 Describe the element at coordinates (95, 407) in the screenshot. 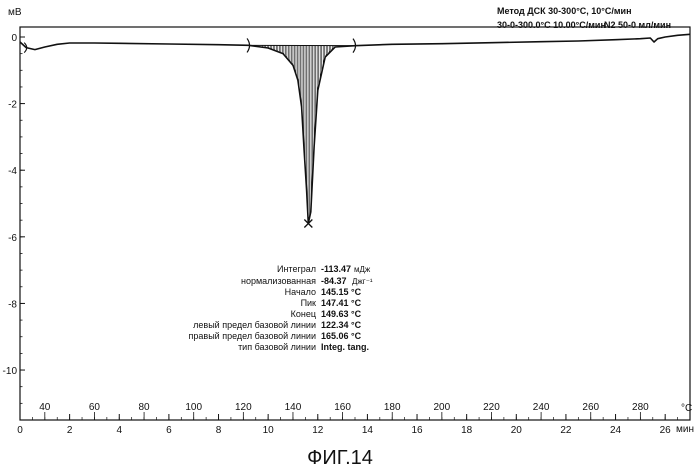

I see `x-temp-tick-label: 60` at that location.